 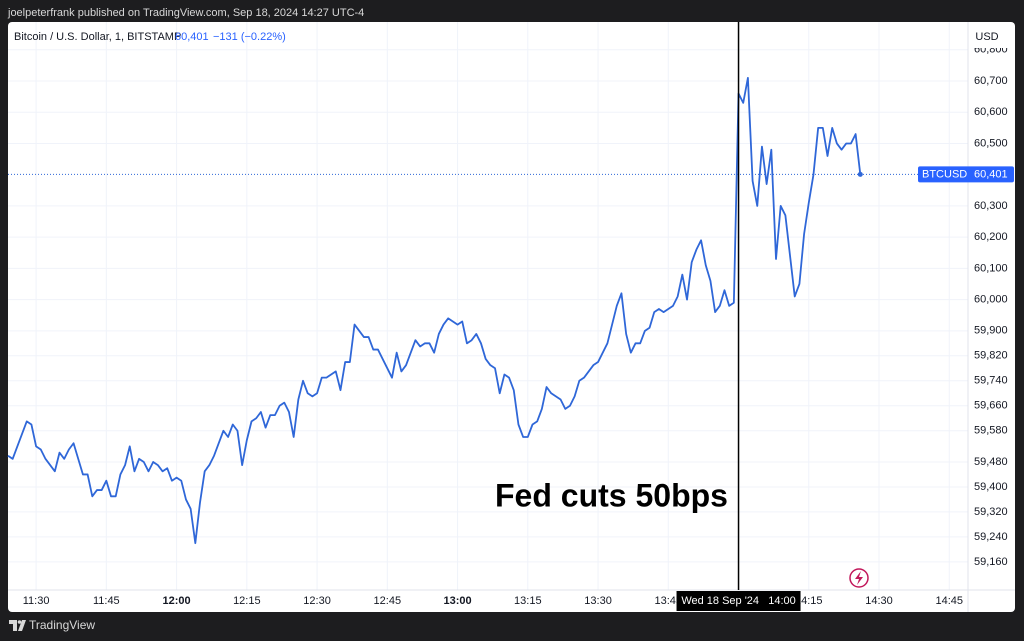 I want to click on y-tick-label: 60,000, so click(x=991, y=300).